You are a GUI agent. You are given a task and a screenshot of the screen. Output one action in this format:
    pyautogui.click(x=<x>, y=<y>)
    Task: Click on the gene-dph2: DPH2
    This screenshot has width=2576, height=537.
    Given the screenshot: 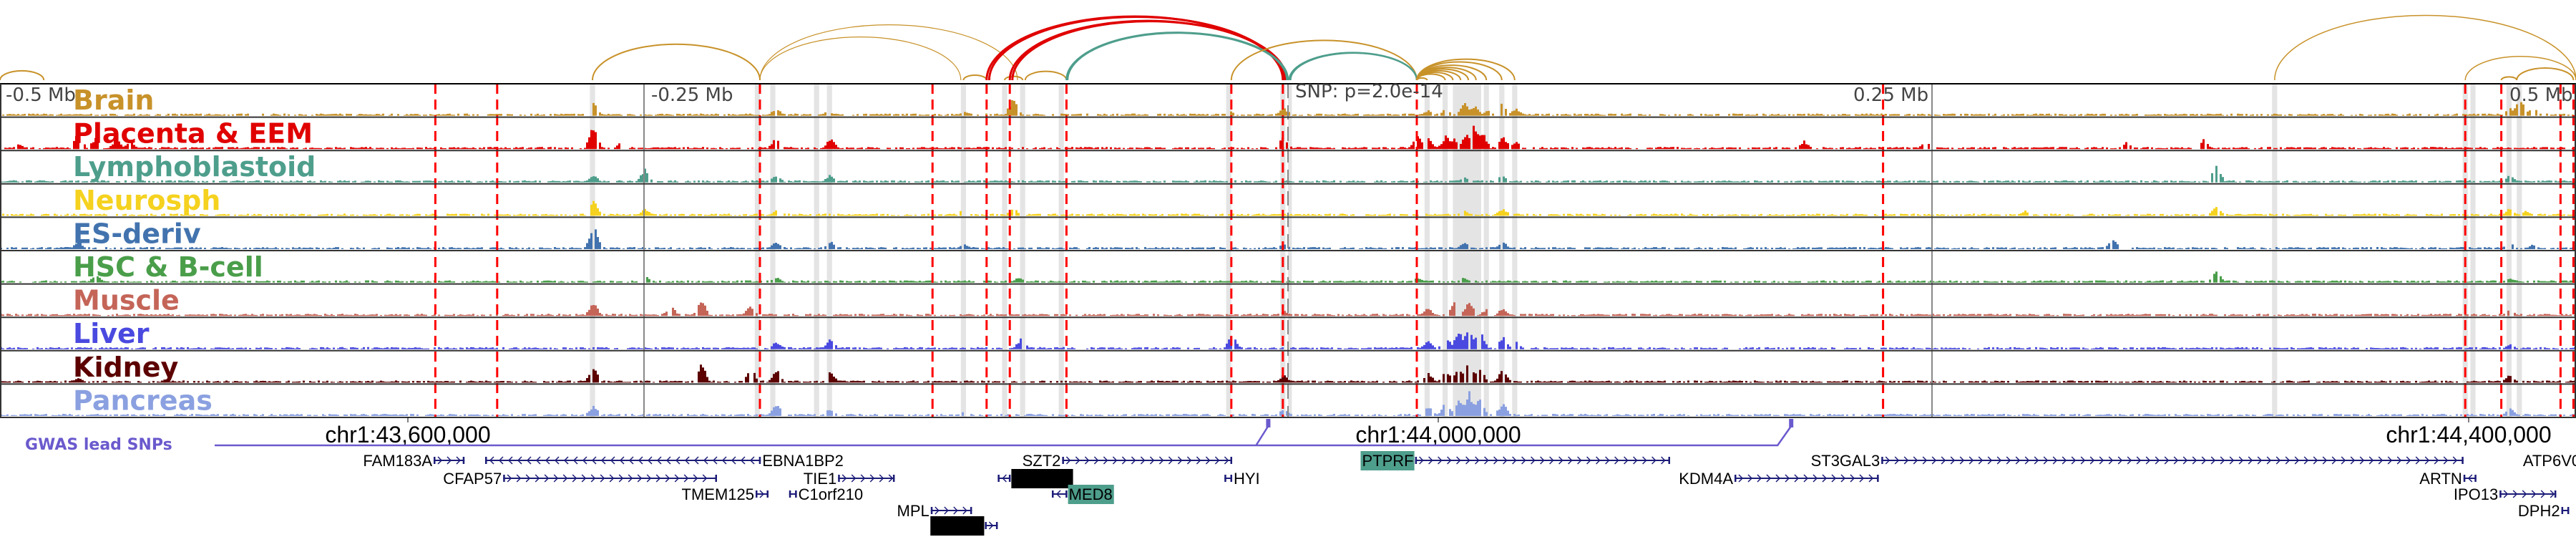 What is the action you would take?
    pyautogui.click(x=2544, y=511)
    